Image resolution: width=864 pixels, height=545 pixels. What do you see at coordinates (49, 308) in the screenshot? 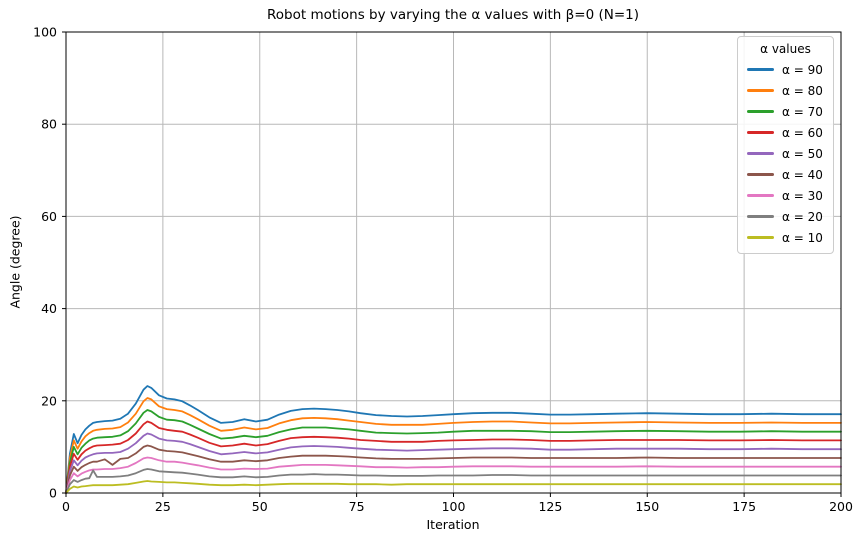
I see `y-tick-label: 40` at bounding box center [49, 308].